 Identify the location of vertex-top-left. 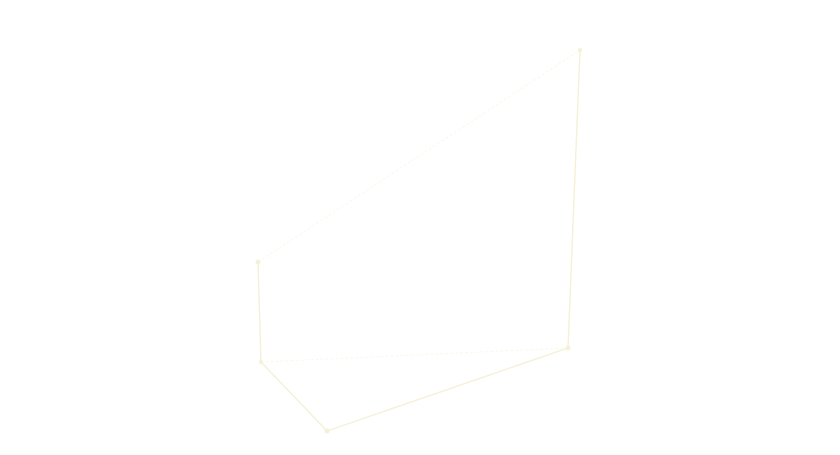
(258, 262).